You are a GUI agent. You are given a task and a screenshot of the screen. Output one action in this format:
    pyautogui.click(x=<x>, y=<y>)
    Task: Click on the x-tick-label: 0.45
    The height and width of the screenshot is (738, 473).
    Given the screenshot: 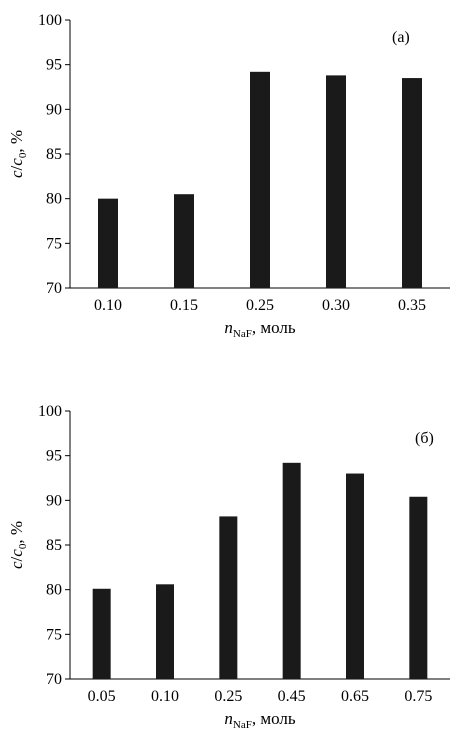 What is the action you would take?
    pyautogui.click(x=292, y=696)
    